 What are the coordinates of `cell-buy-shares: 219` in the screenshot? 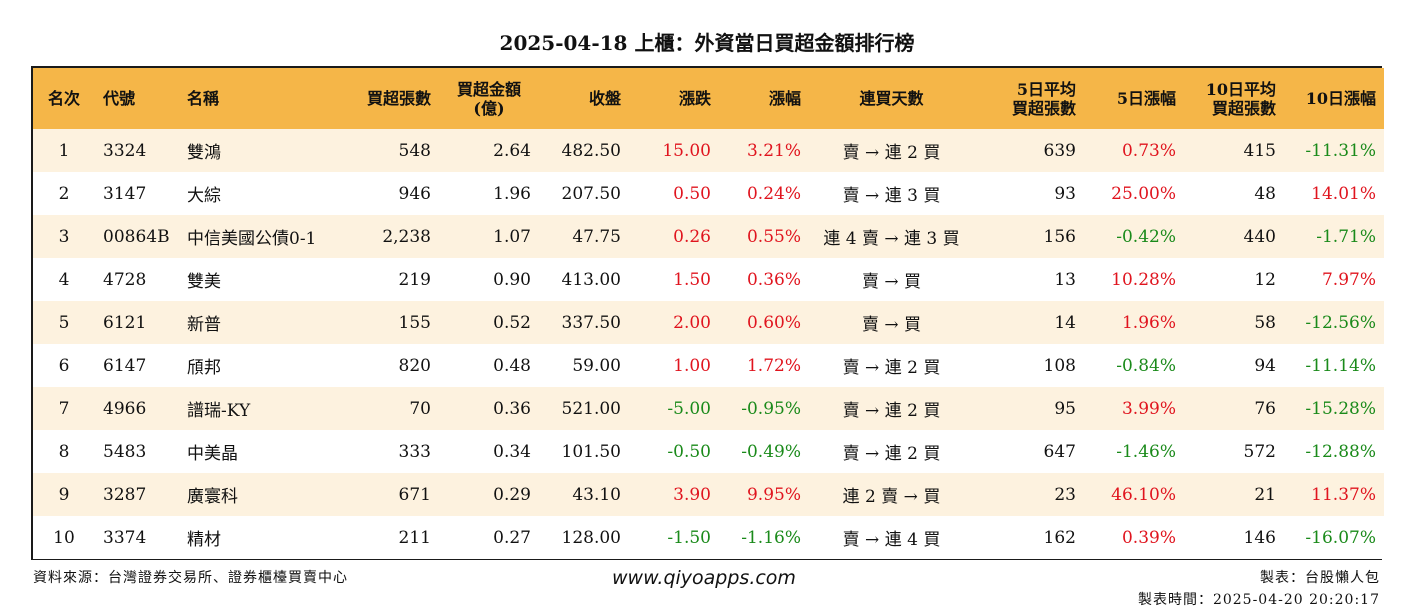 It's located at (414, 279).